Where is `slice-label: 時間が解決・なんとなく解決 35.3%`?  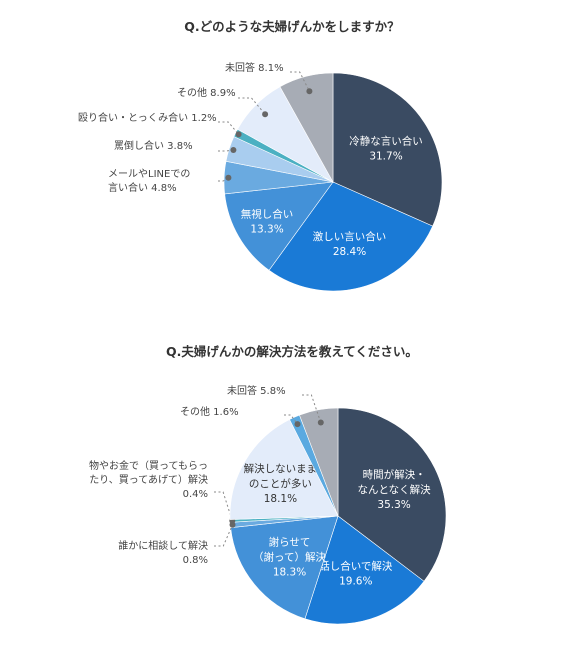 slice-label: 時間が解決・なんとなく解決 35.3% is located at coordinates (395, 489).